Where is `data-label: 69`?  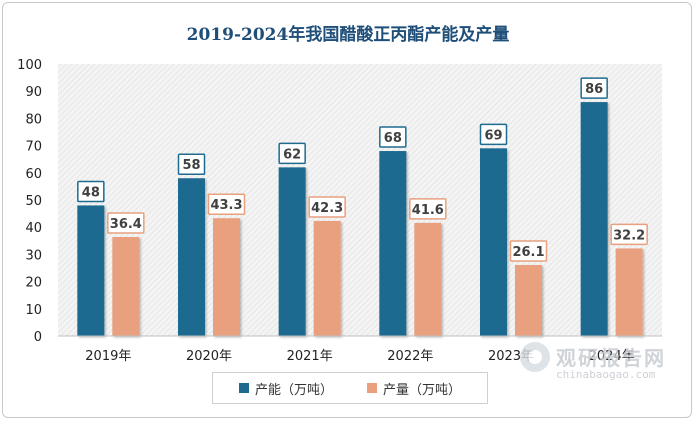 data-label: 69 is located at coordinates (493, 135).